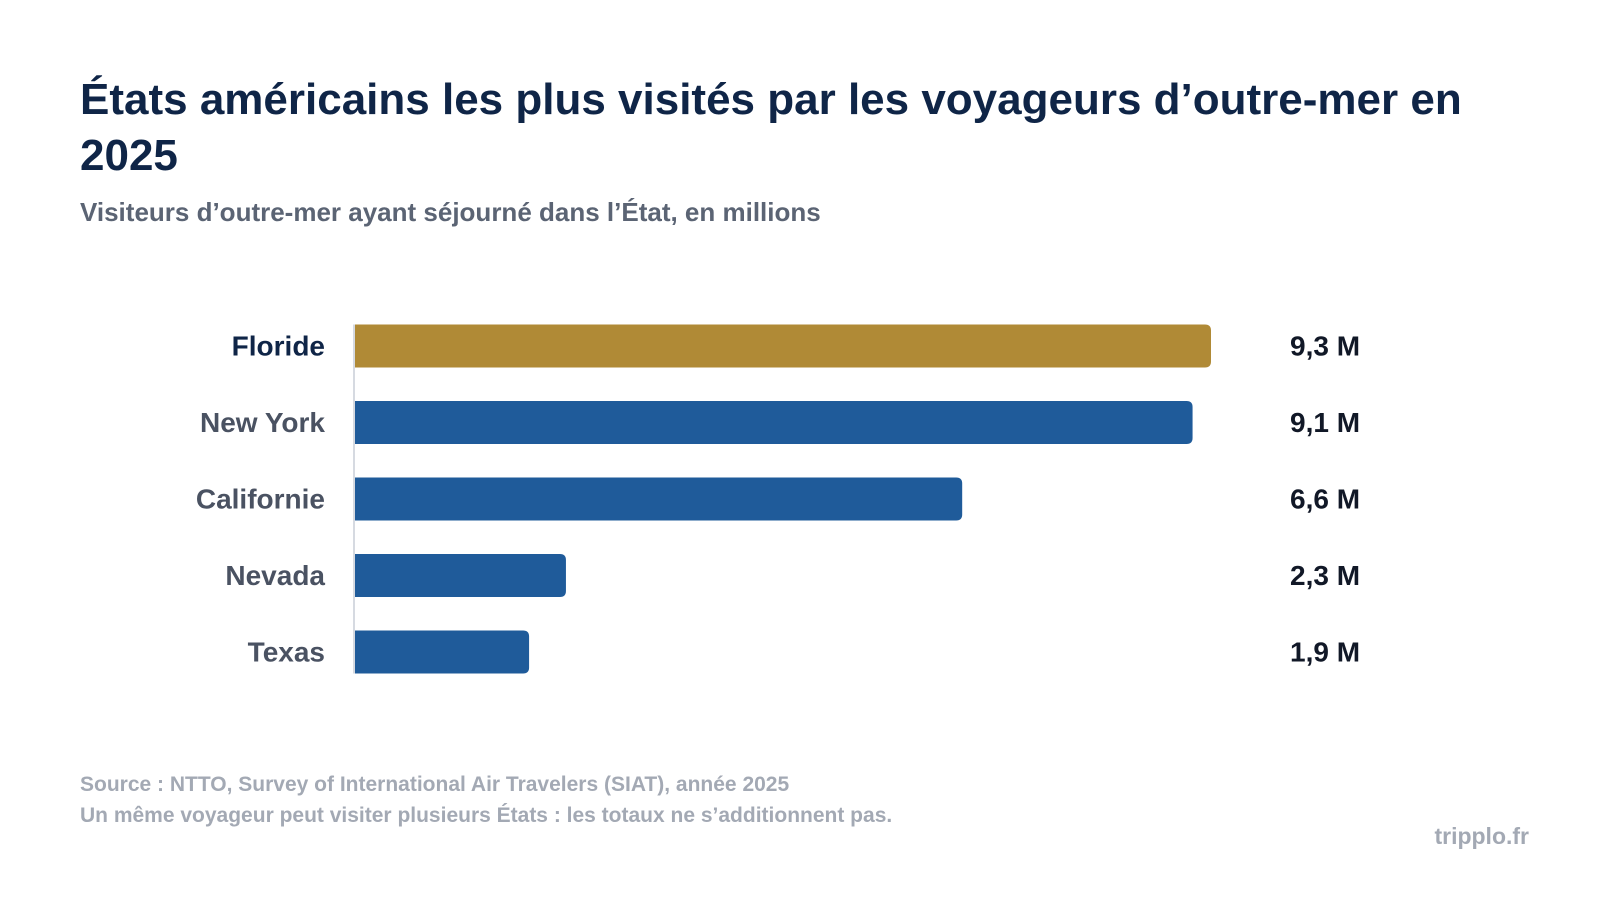  I want to click on category-label: Californie, so click(260, 499).